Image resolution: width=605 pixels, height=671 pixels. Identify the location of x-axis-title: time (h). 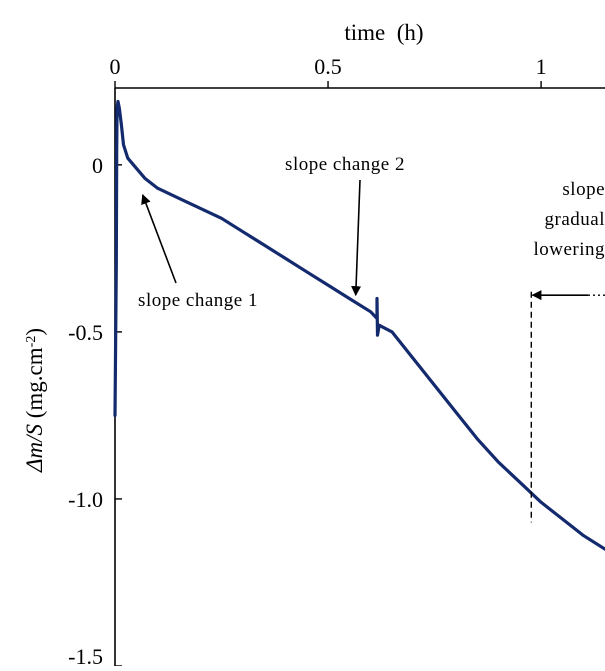
(383, 32).